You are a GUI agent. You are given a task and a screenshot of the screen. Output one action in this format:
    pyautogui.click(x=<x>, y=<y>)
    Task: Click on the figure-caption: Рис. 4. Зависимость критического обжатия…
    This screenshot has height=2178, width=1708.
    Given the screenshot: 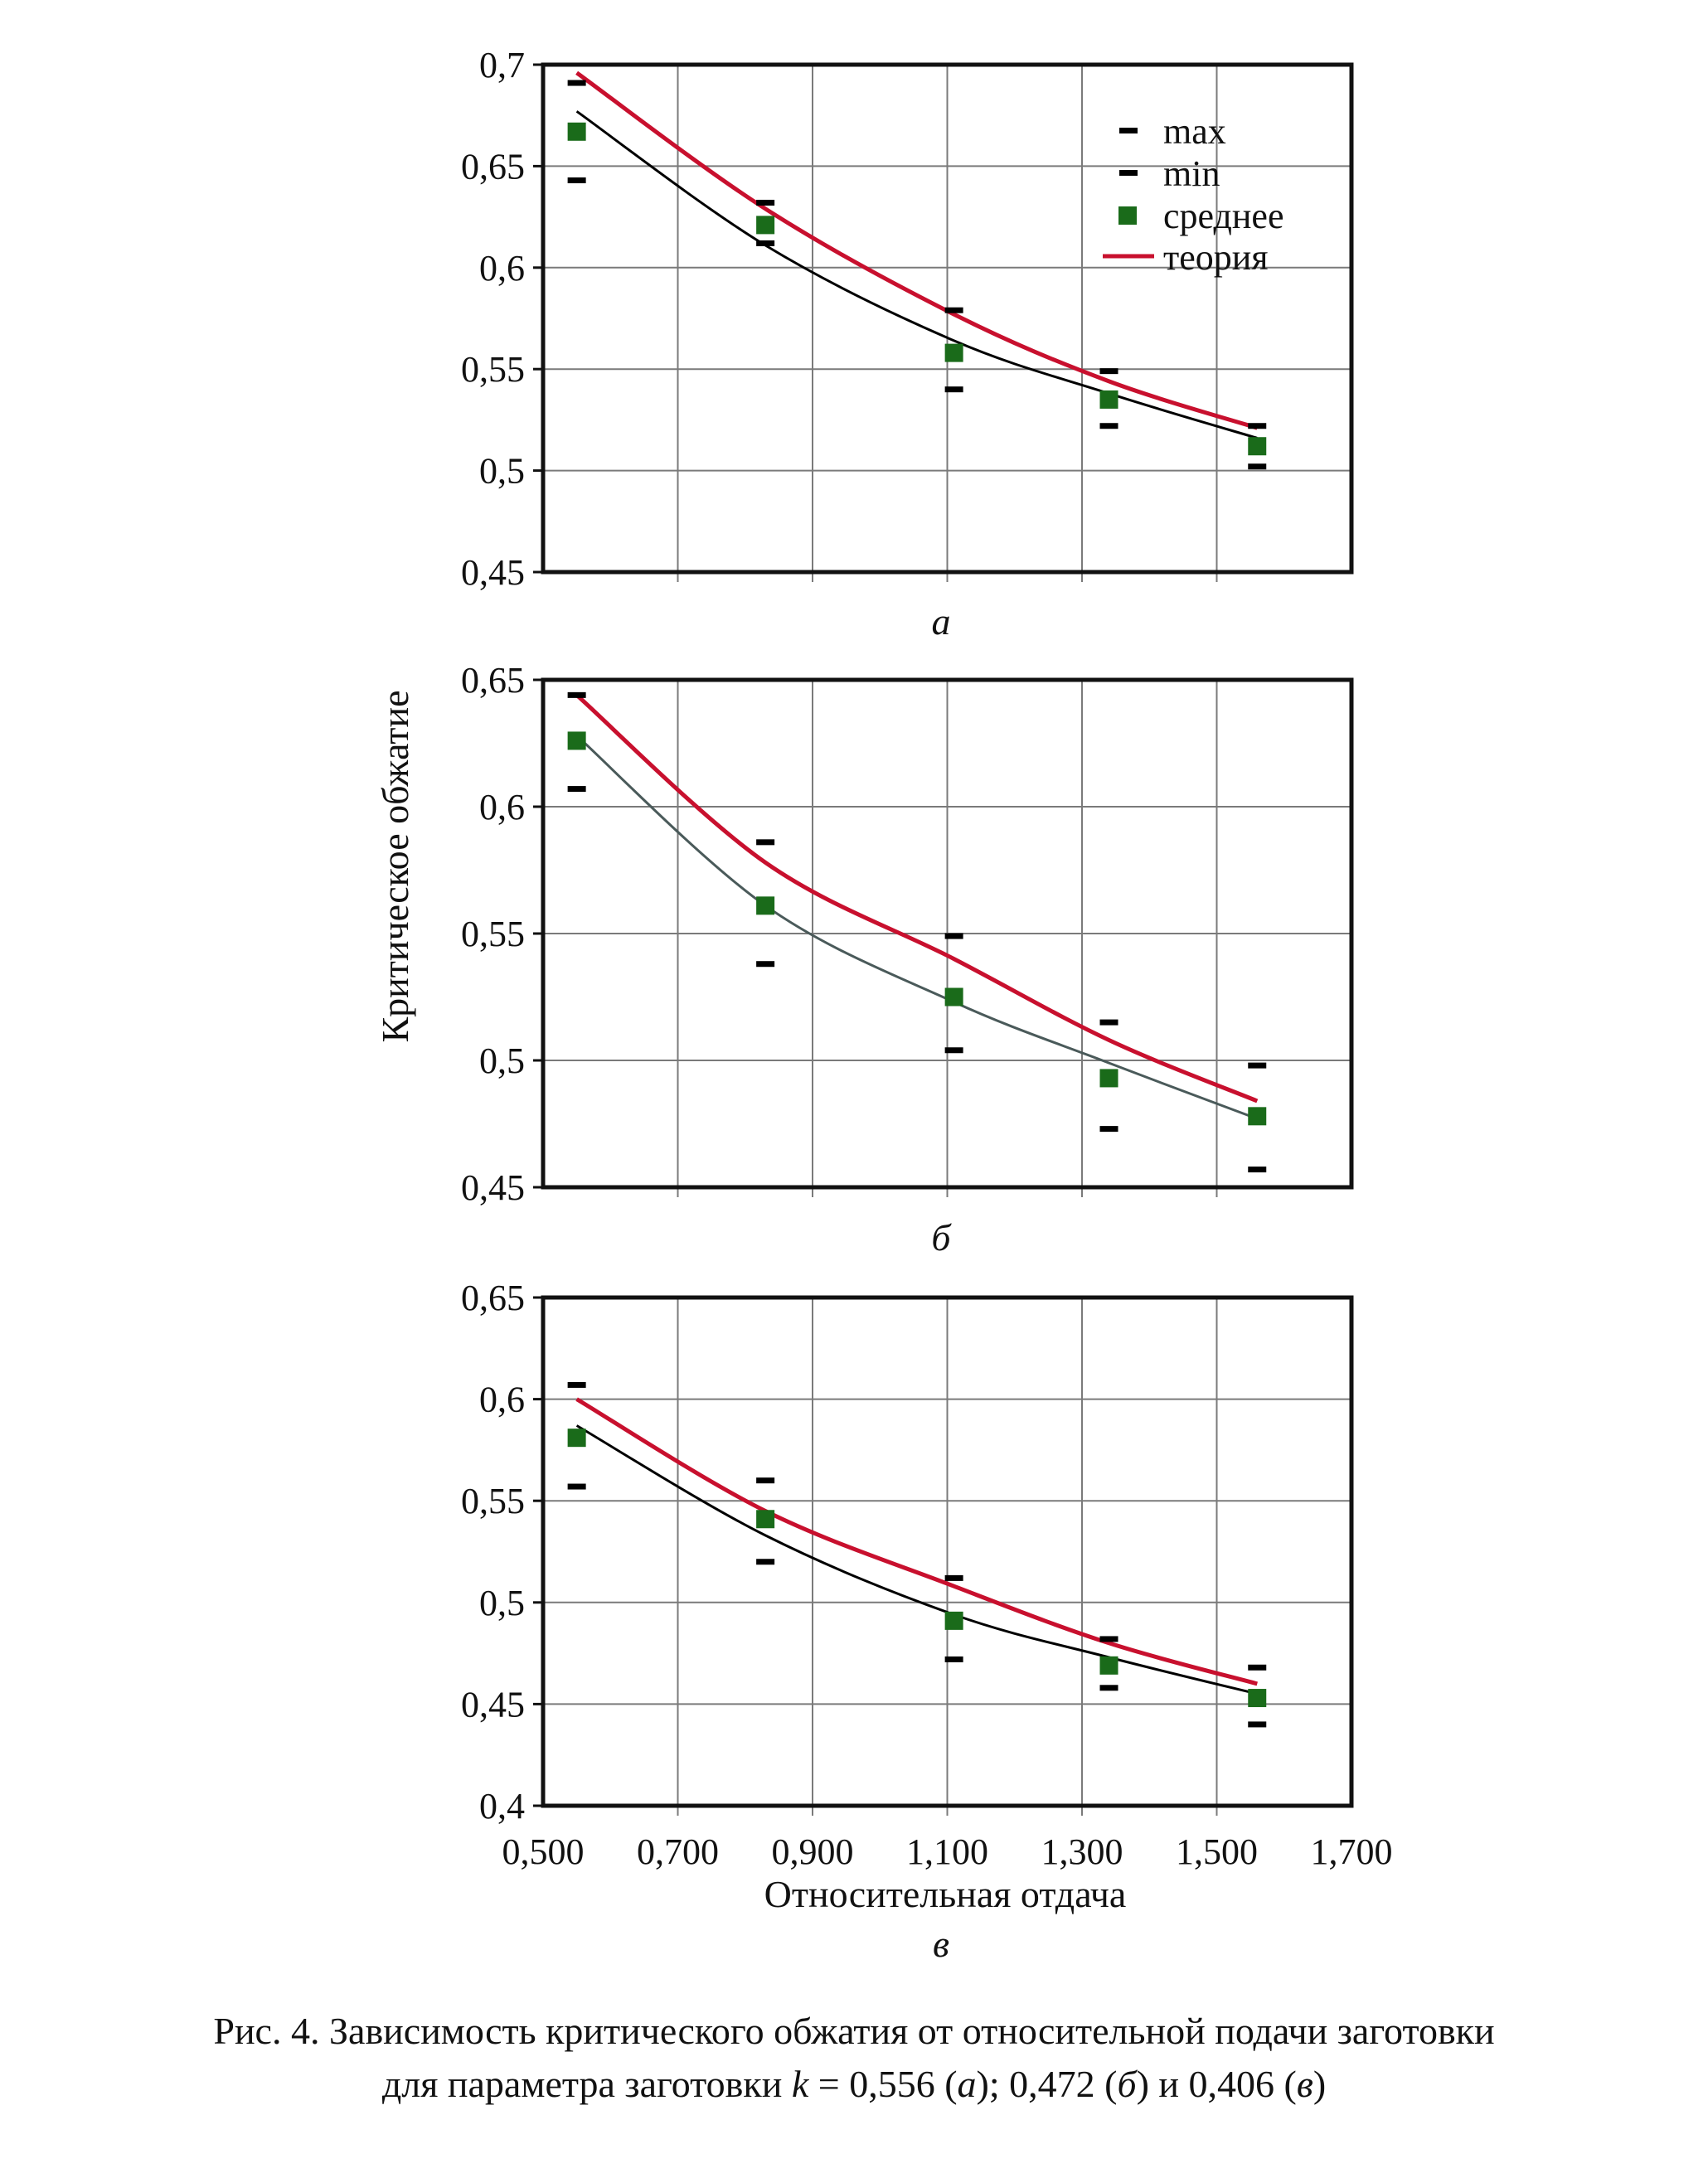 What is the action you would take?
    pyautogui.click(x=854, y=2058)
    